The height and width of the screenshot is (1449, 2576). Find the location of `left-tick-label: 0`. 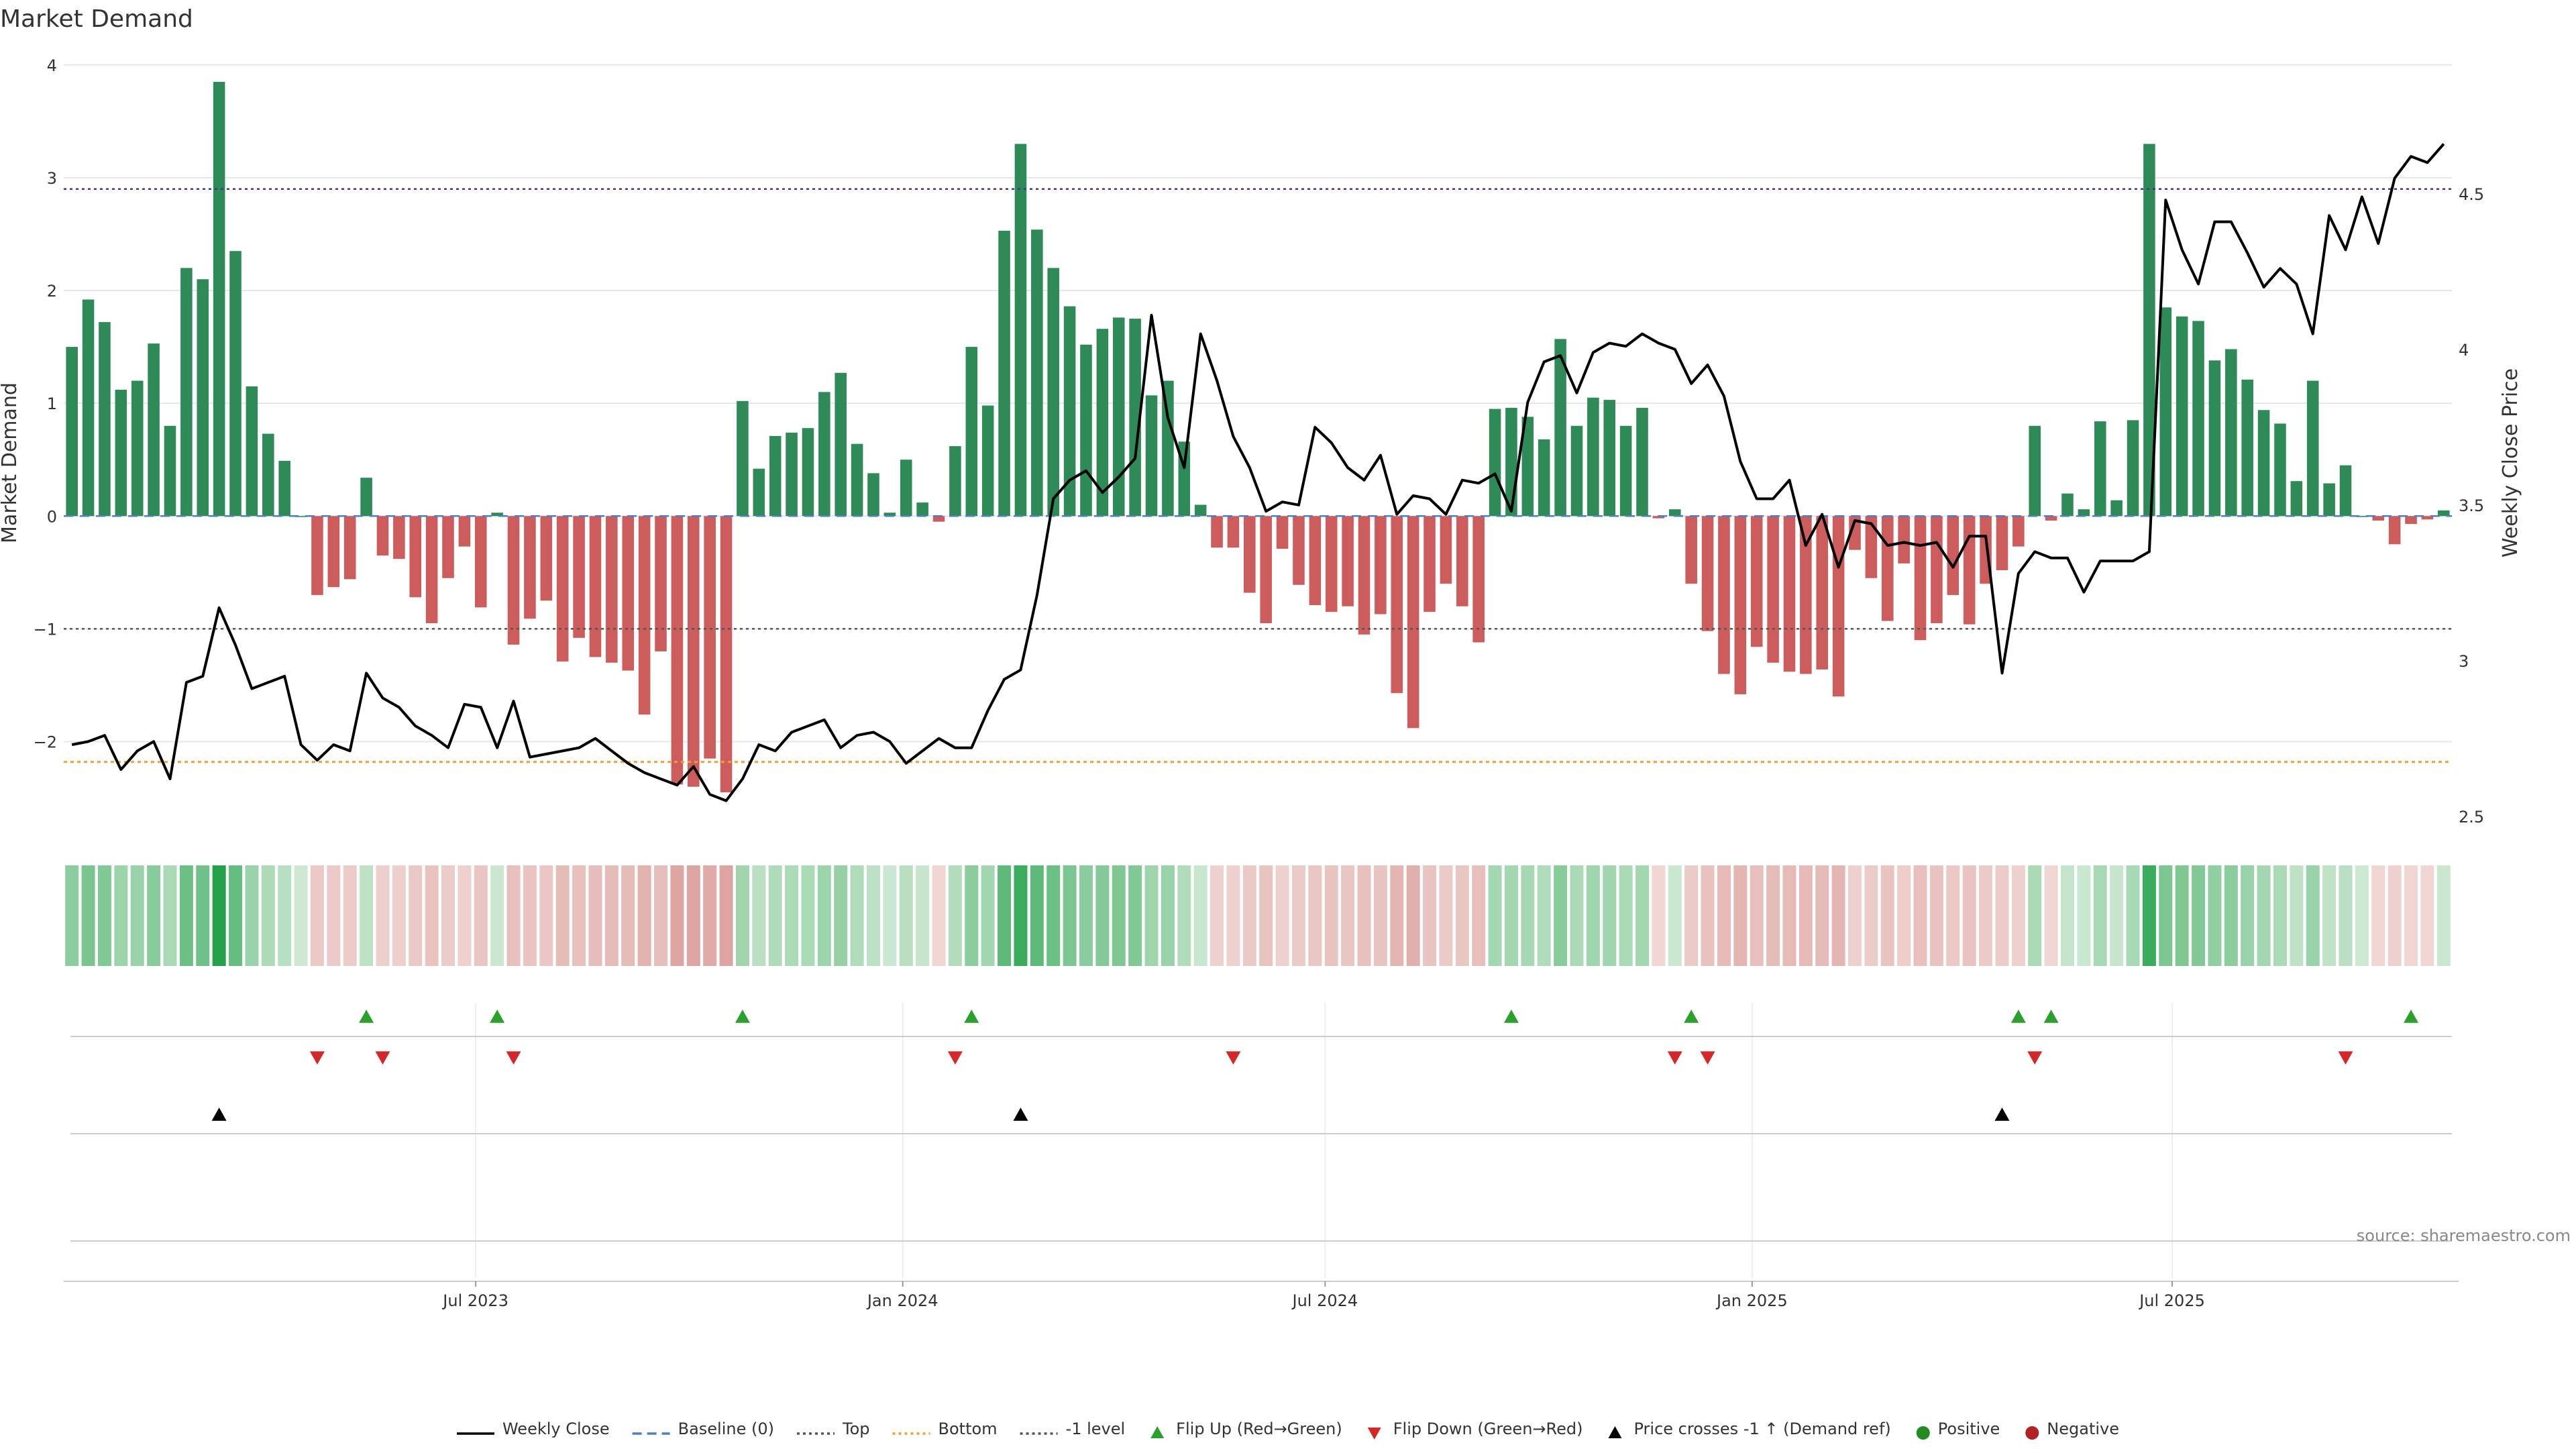

left-tick-label: 0 is located at coordinates (52, 516).